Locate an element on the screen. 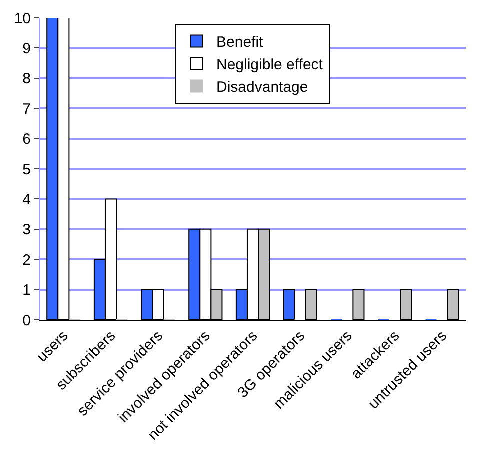 This screenshot has height=470, width=481. y-tick-label: 7 is located at coordinates (26, 109).